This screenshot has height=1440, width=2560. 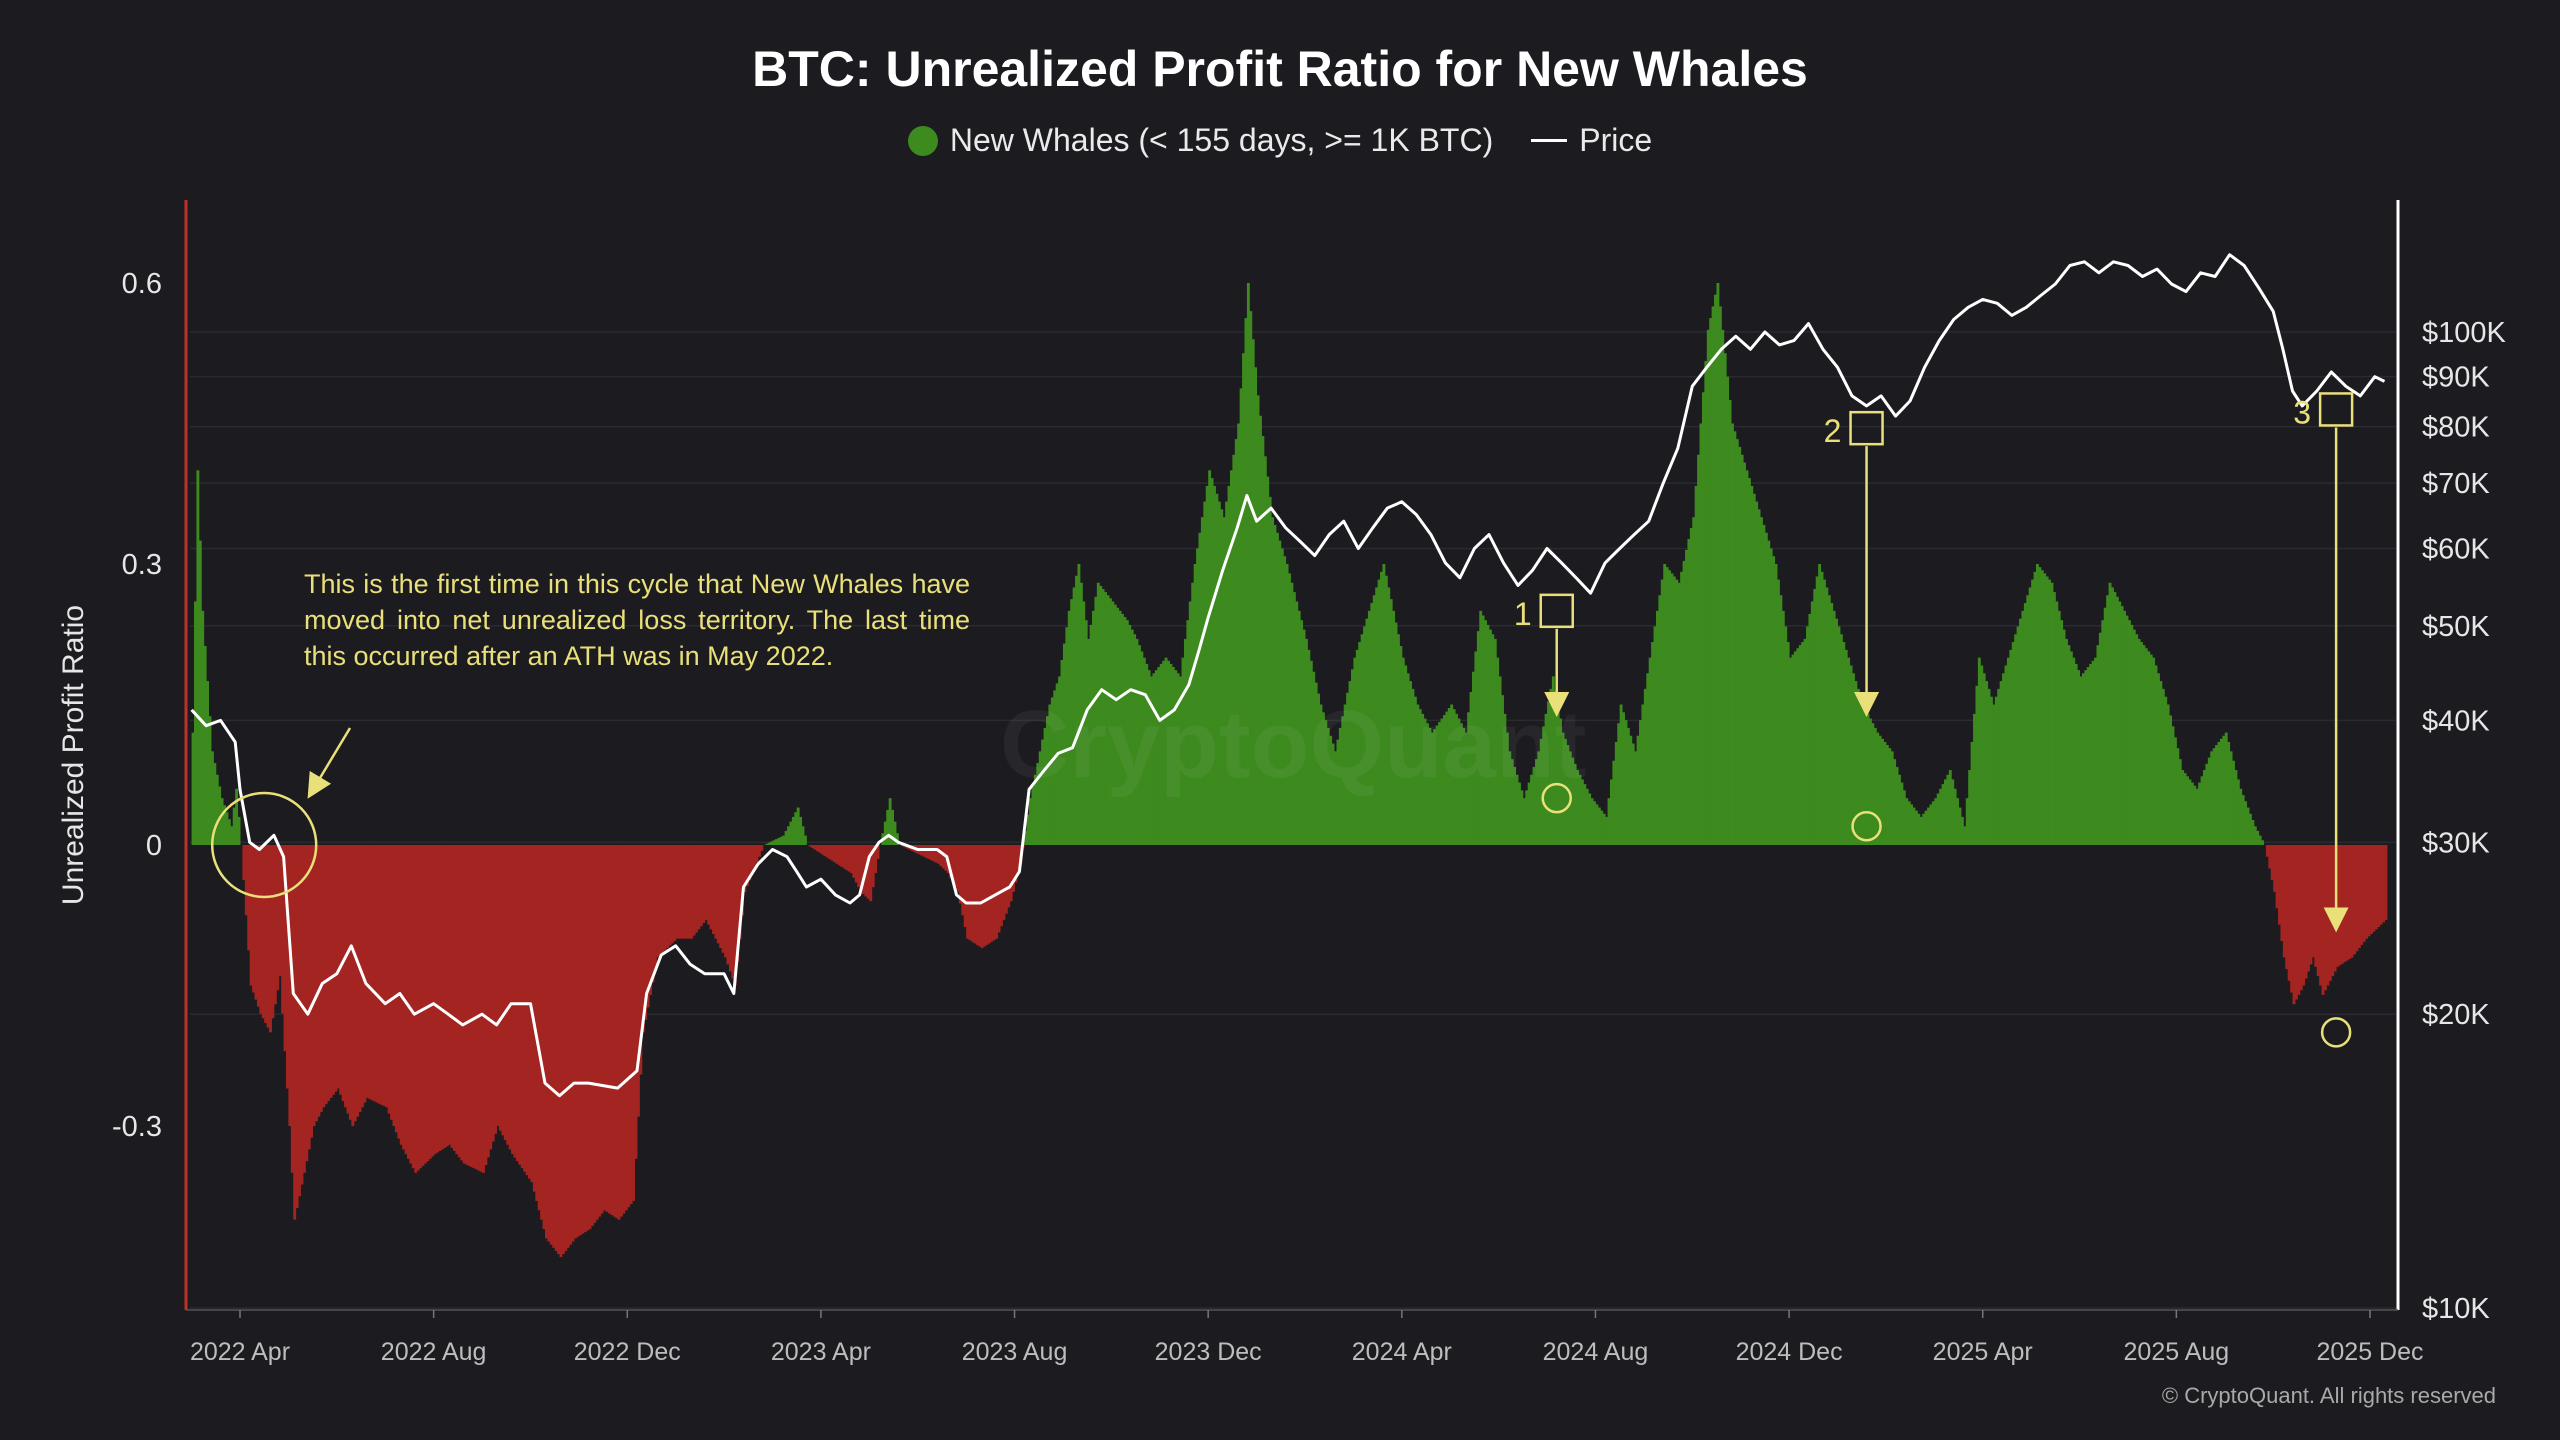 What do you see at coordinates (1221, 140) in the screenshot?
I see `legend-label-new-whales: New Whales (< 155 days, >= 1K BTC)` at bounding box center [1221, 140].